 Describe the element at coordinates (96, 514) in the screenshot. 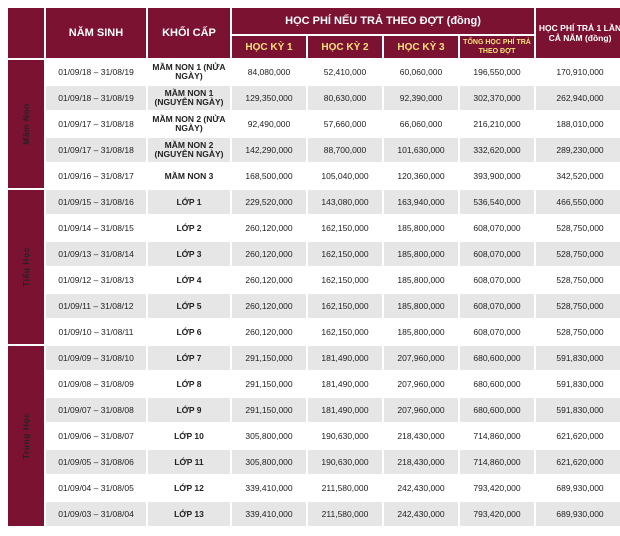

I see `birth-year-cell: 01/09/03 – 31/08/04` at that location.